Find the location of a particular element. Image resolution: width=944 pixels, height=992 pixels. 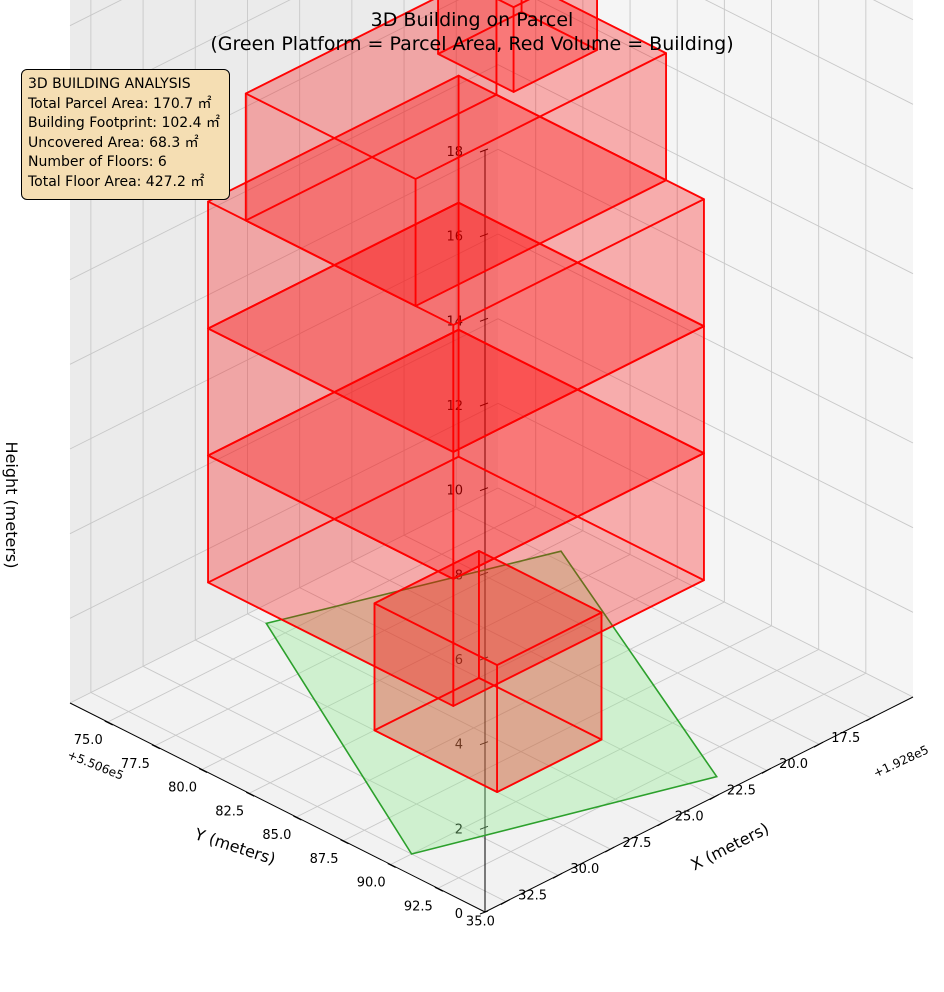

y-tick-label: 92.5 is located at coordinates (418, 906).